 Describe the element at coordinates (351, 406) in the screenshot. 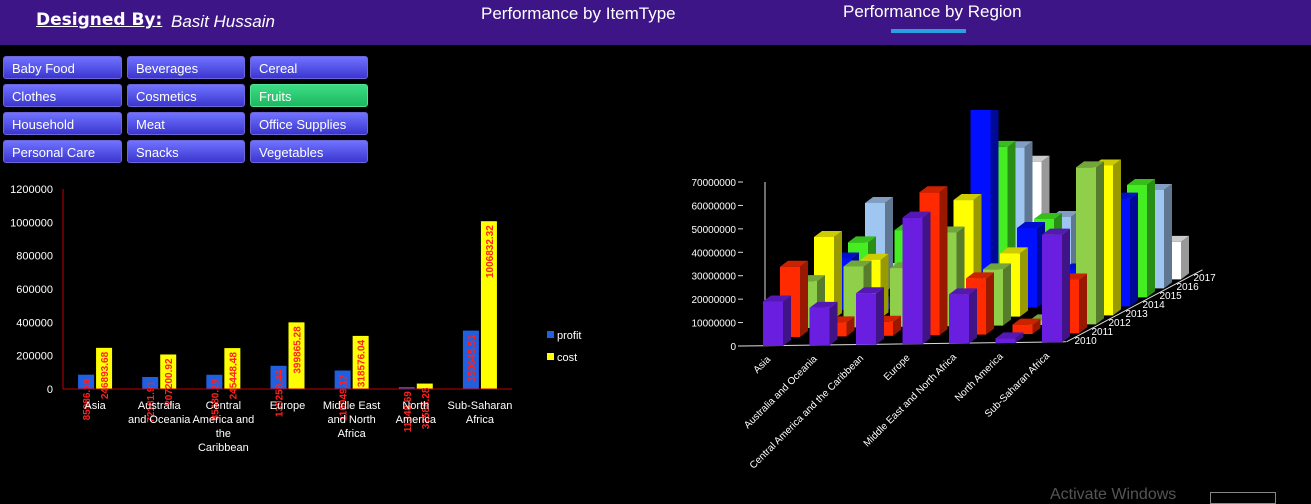

I see `x-tick-label: Middle East` at that location.